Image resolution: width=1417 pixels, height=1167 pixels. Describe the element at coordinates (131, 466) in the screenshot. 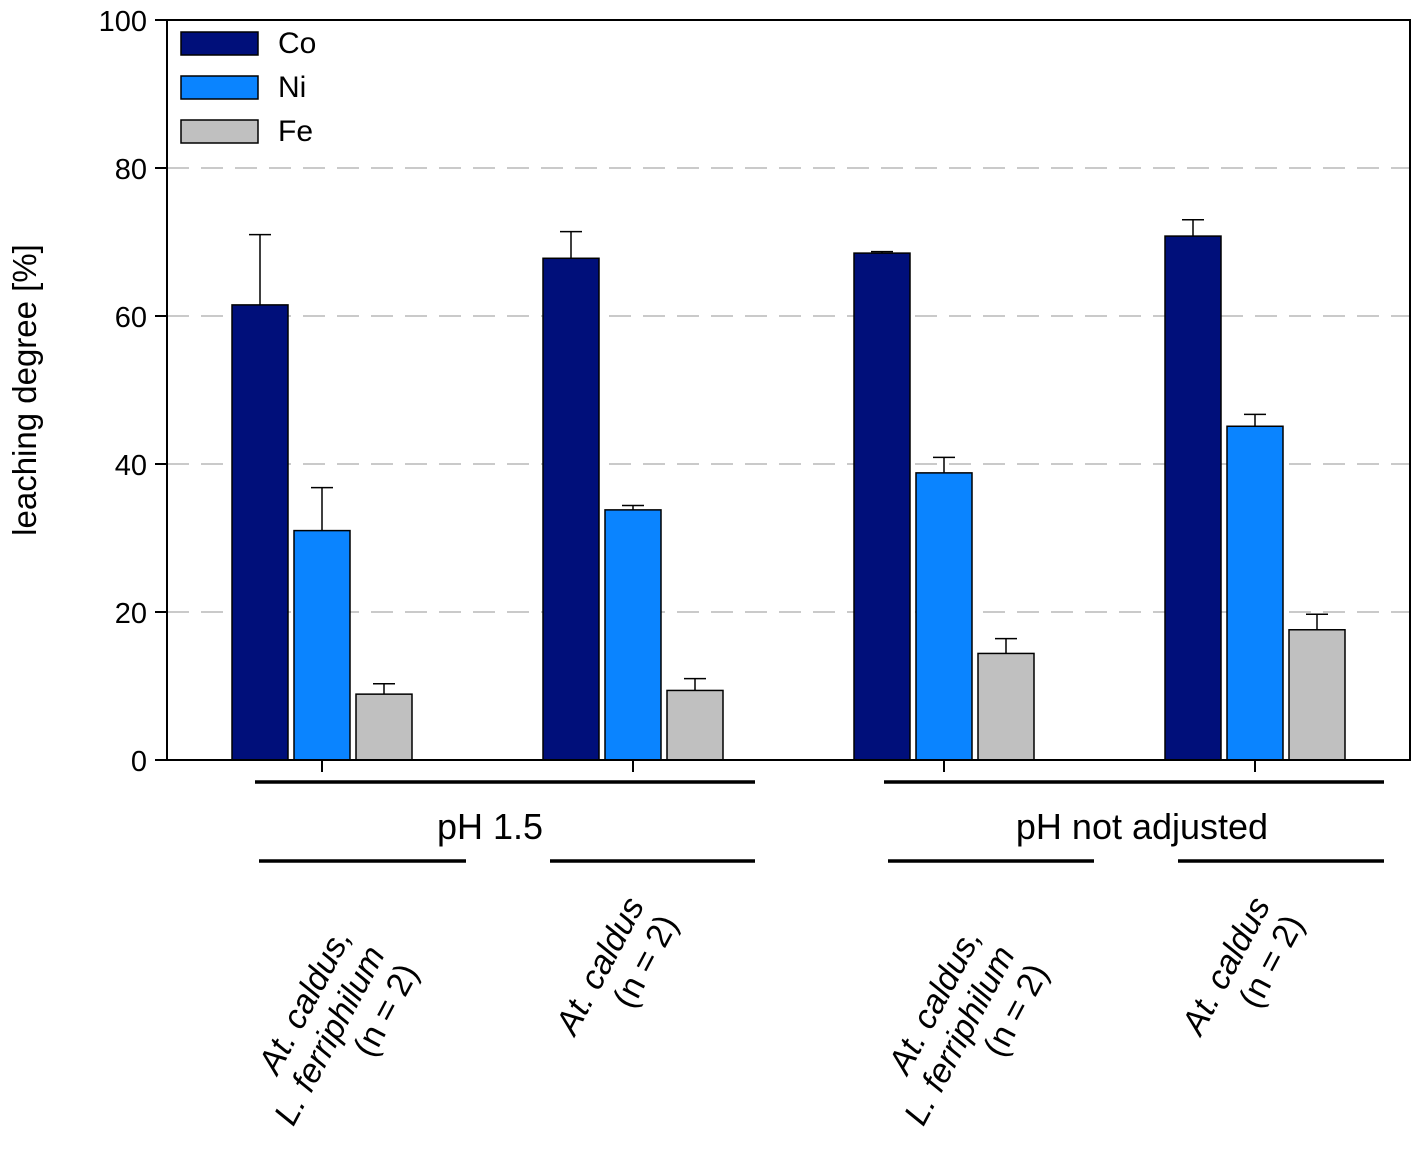

I see `y-tick-label: 40` at that location.